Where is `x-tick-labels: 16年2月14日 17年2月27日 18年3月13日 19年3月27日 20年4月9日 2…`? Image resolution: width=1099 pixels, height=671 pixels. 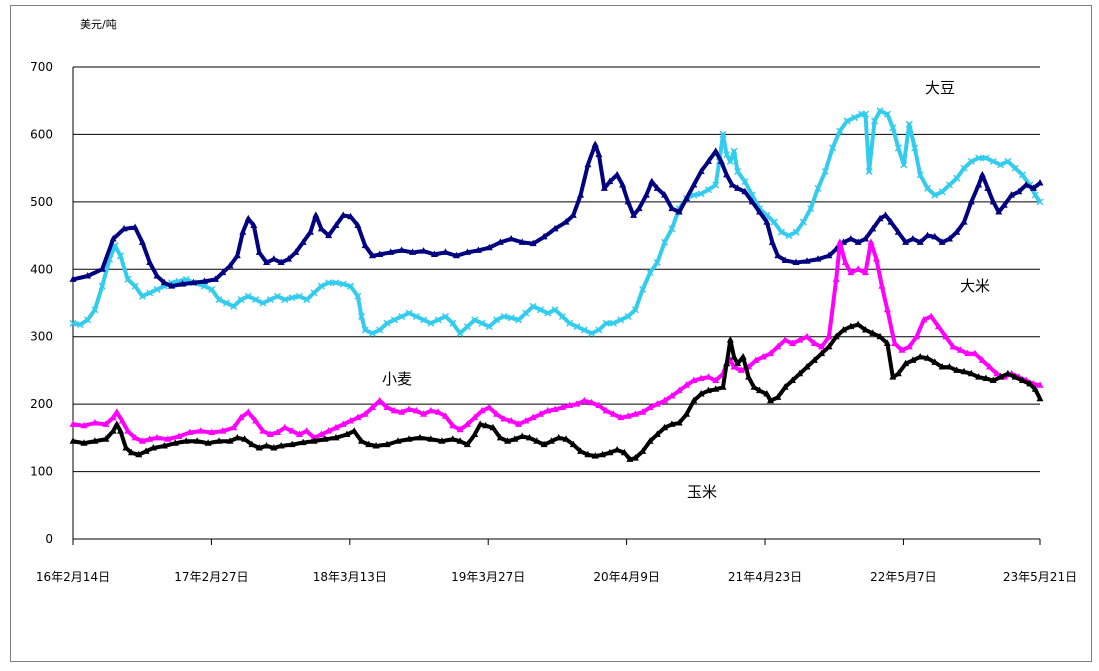 x-tick-labels: 16年2月14日 17年2月27日 18年3月13日 19年3月27日 20年4月9日 2… is located at coordinates (556, 561).